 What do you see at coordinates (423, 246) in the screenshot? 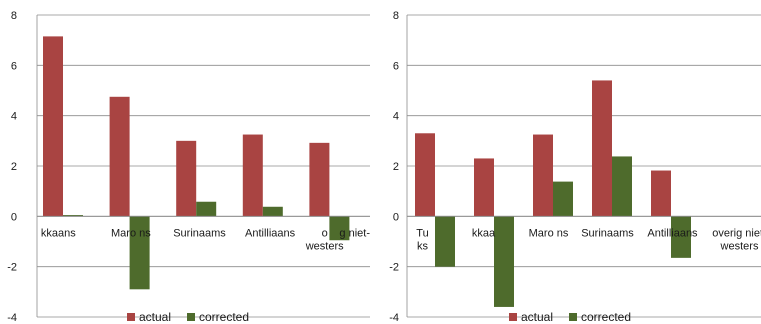
I see `category-label: ks` at bounding box center [423, 246].